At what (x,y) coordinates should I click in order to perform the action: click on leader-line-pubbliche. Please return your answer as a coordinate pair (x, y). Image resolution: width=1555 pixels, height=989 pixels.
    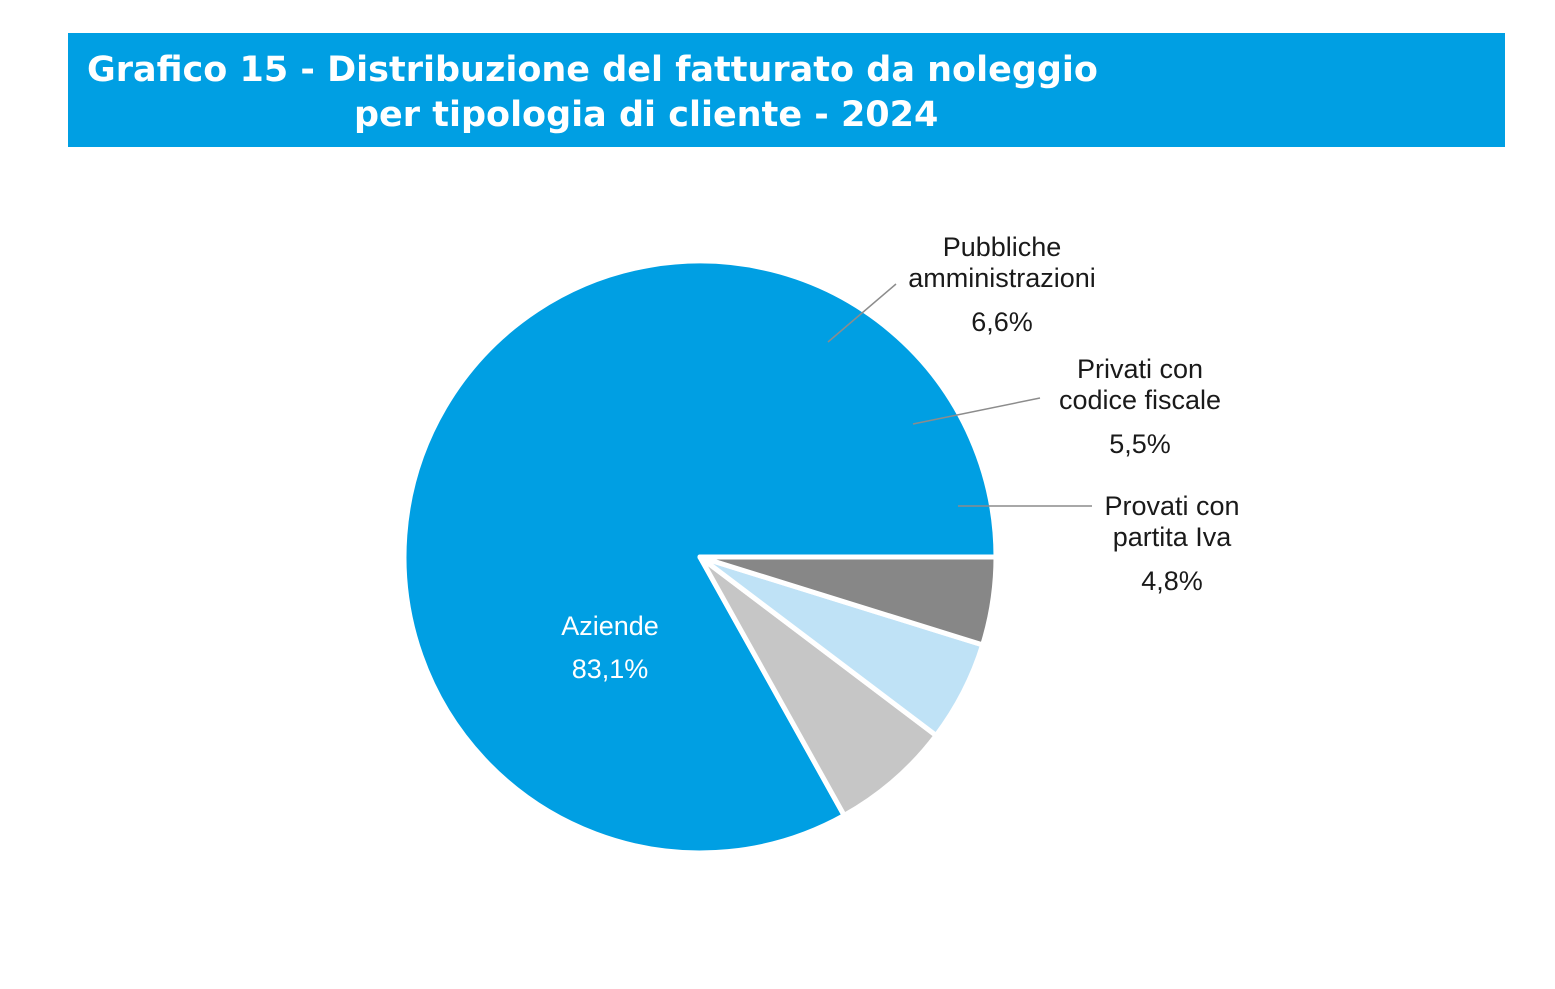
    Looking at the image, I should click on (862, 313).